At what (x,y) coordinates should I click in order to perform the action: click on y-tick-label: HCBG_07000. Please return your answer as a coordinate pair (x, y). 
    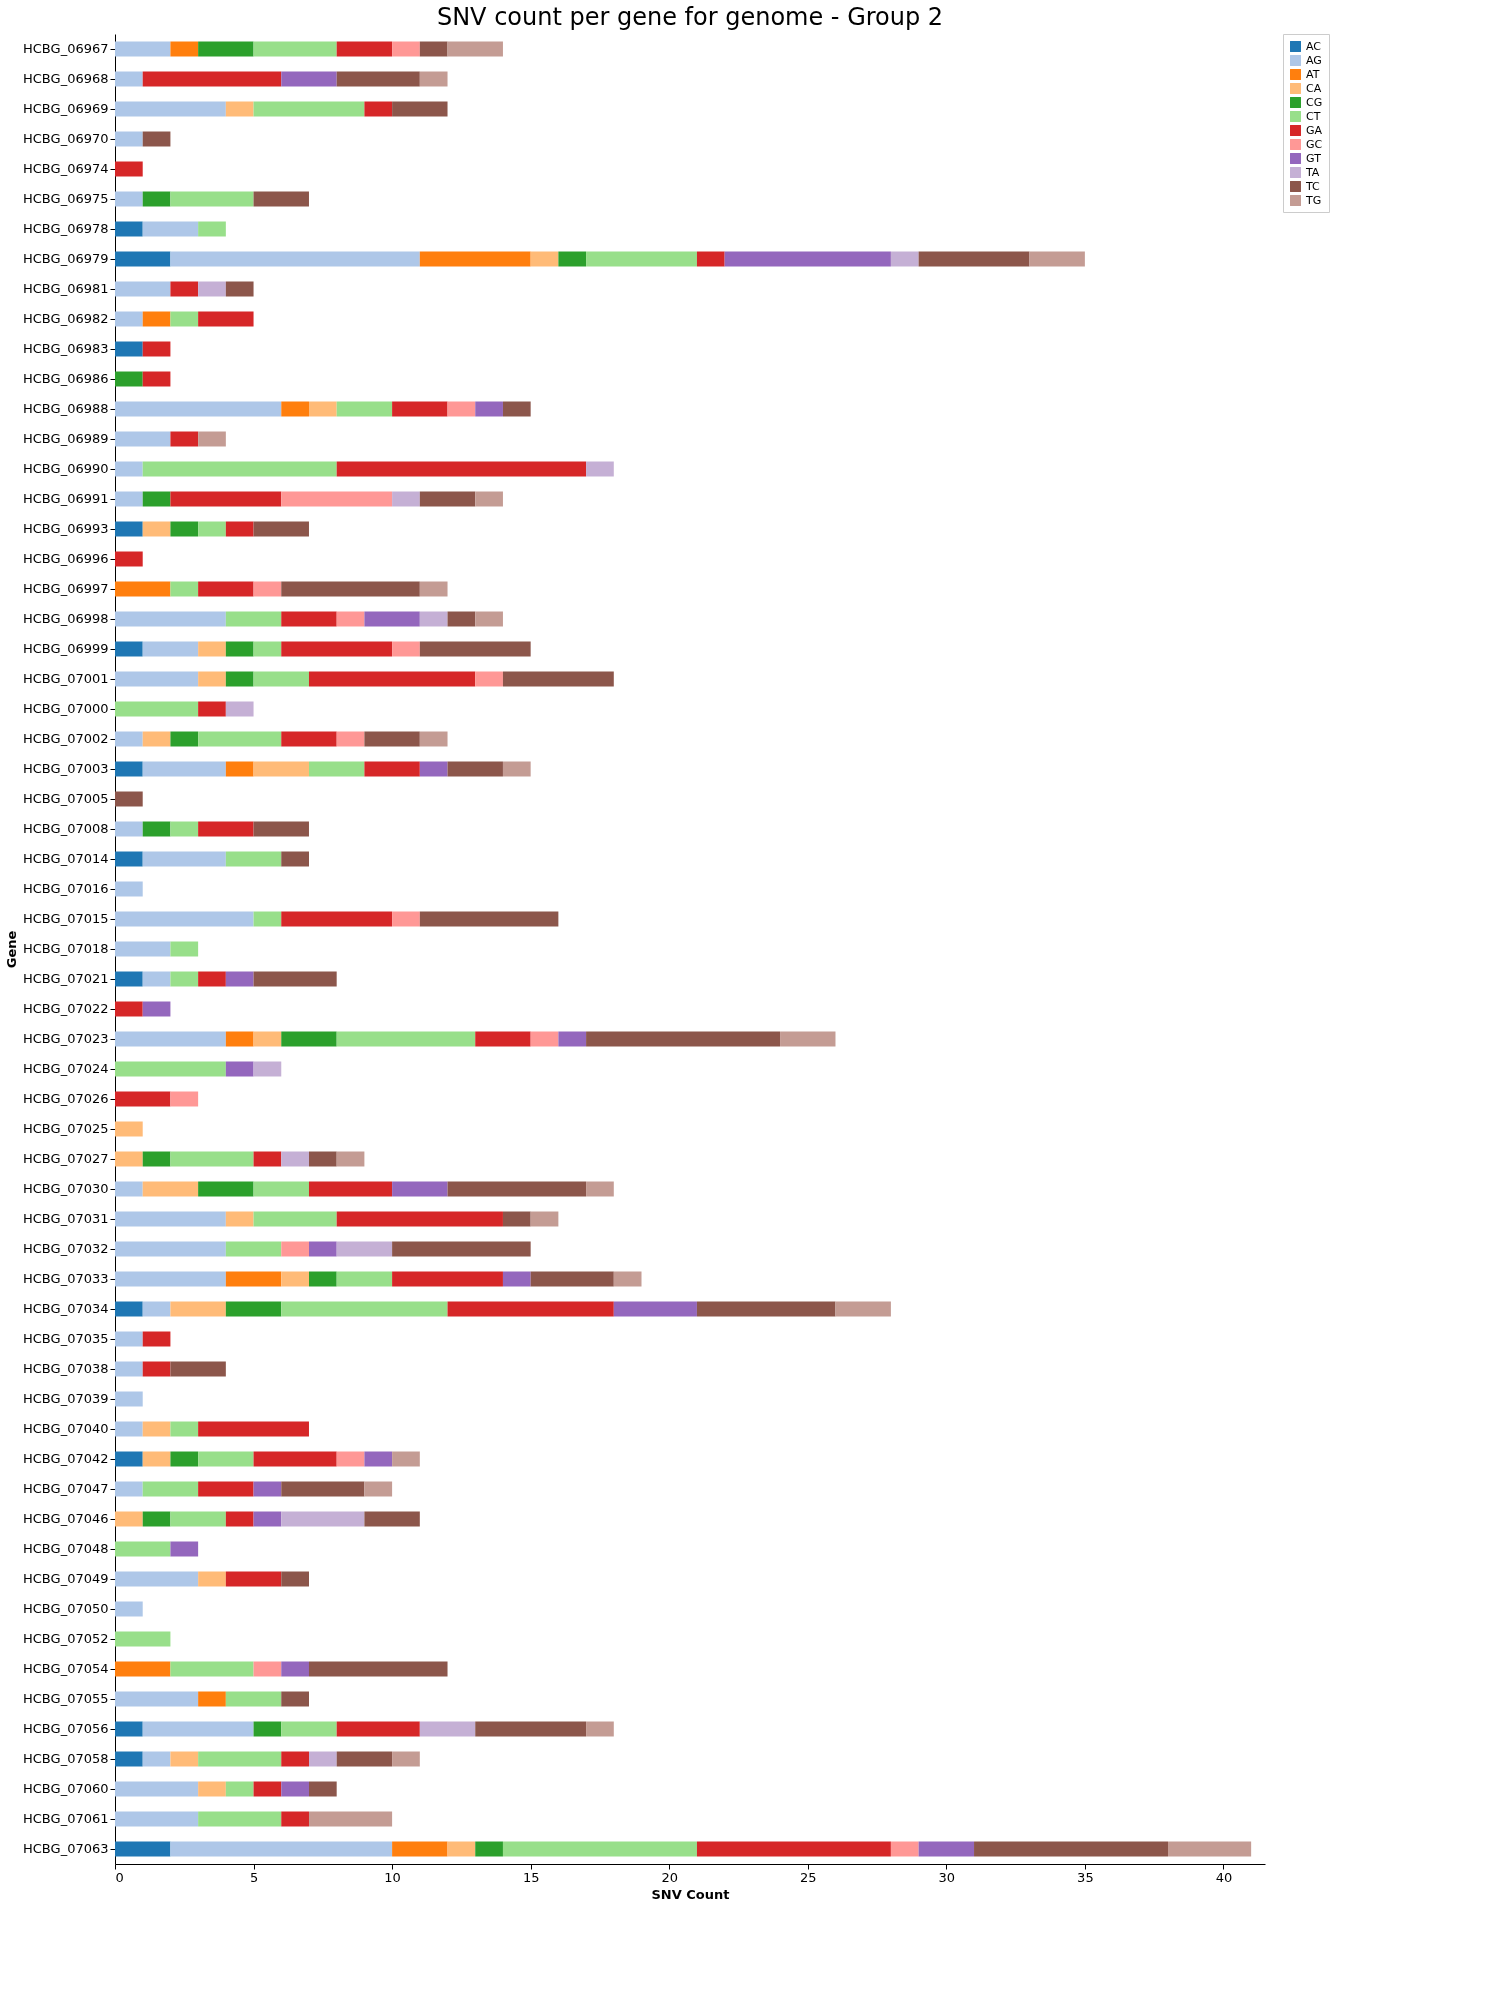
    Looking at the image, I should click on (66, 708).